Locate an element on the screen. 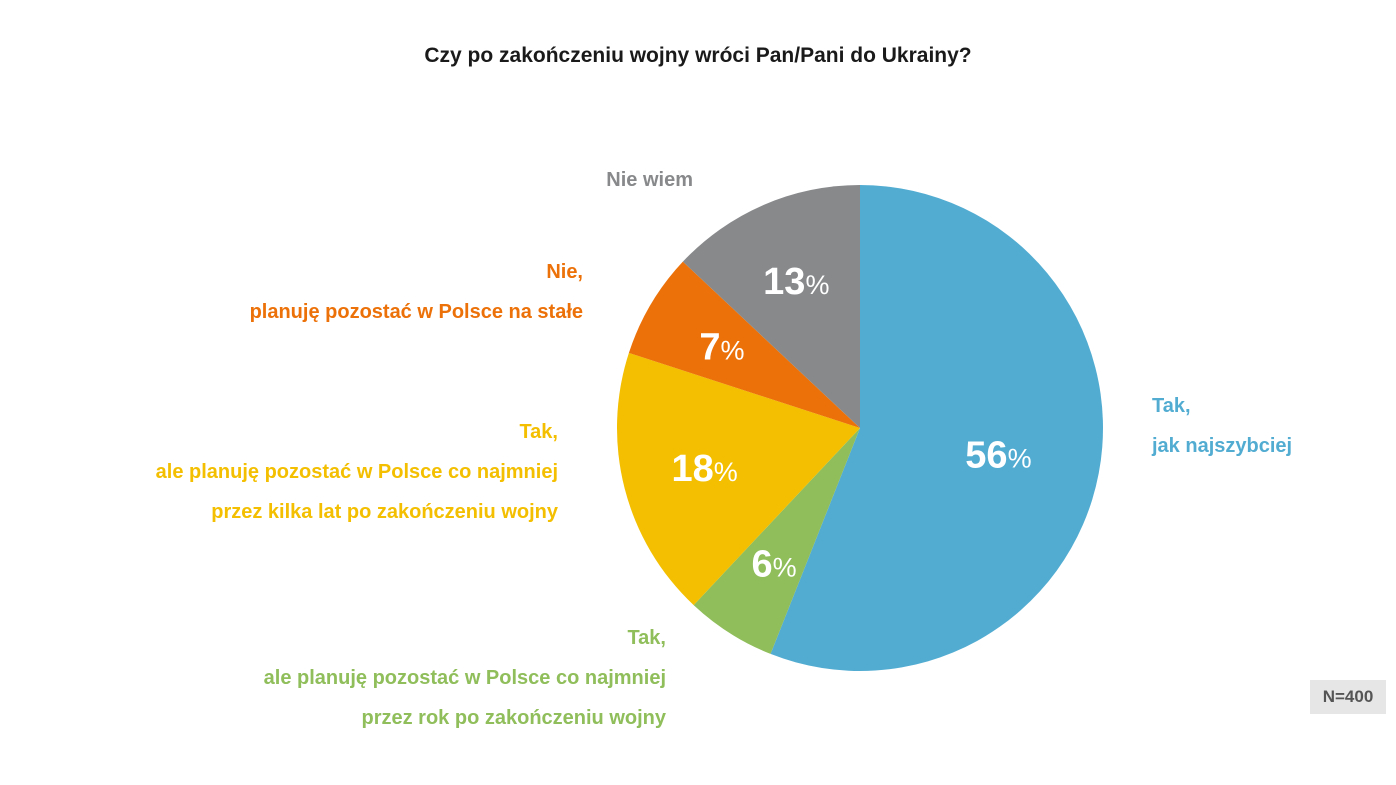  label-line: planuję pozostać w Polsce na stałe is located at coordinates (416, 312).